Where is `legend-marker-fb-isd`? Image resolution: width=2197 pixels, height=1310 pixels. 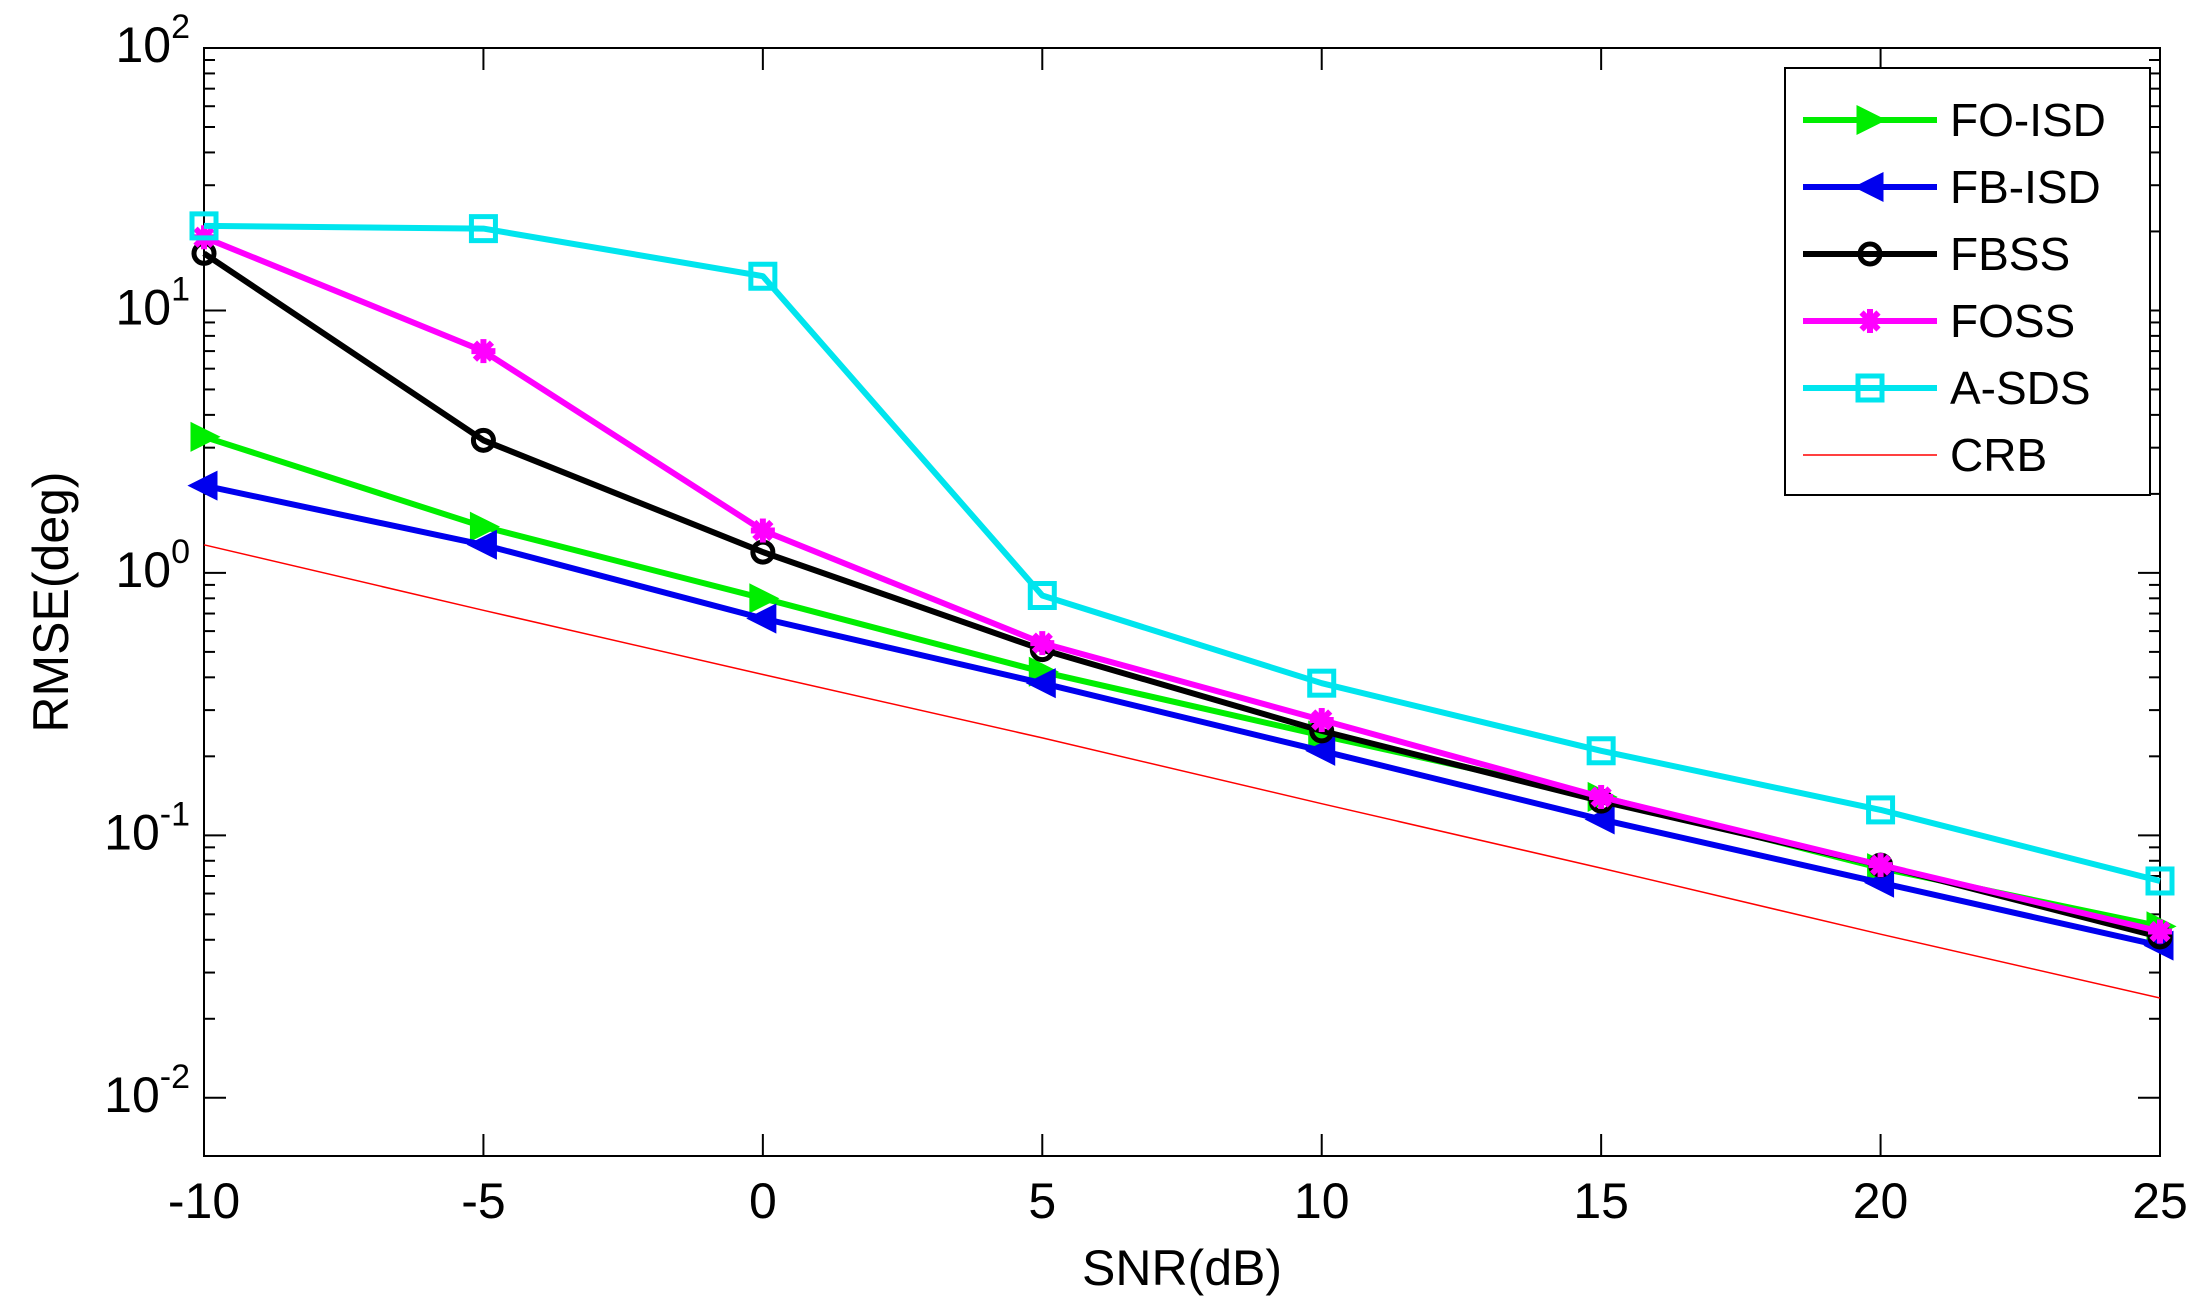
legend-marker-fb-isd is located at coordinates (1868, 187).